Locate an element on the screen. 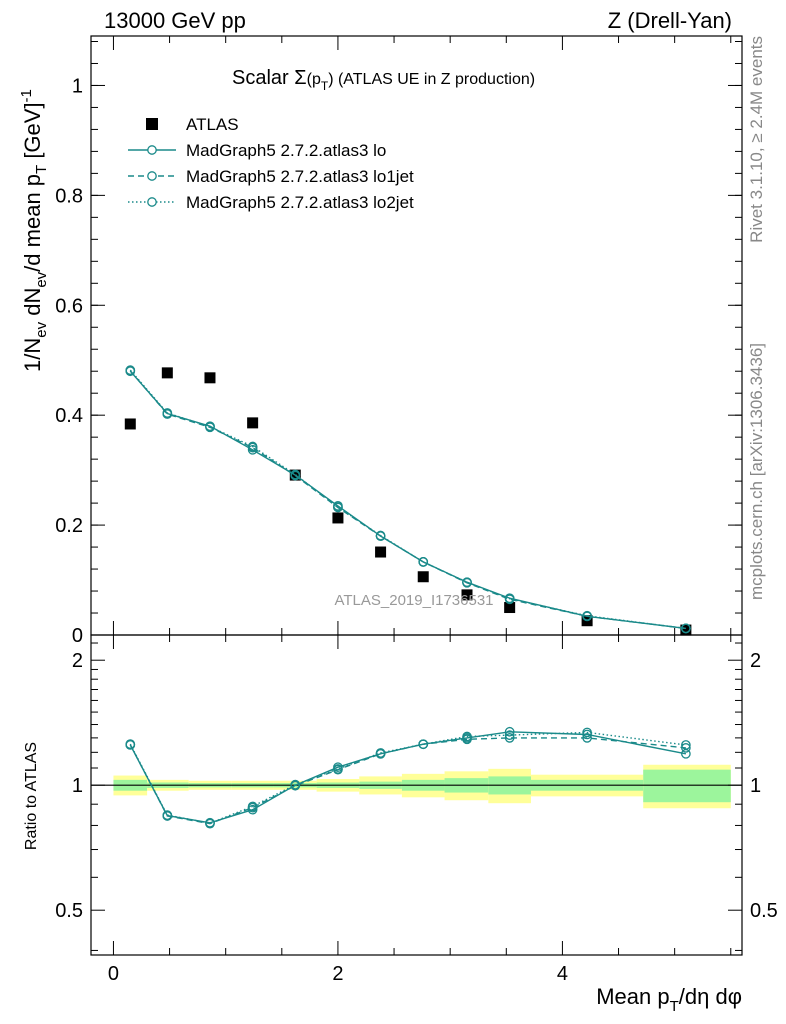  title-sub: T is located at coordinates (325, 86).